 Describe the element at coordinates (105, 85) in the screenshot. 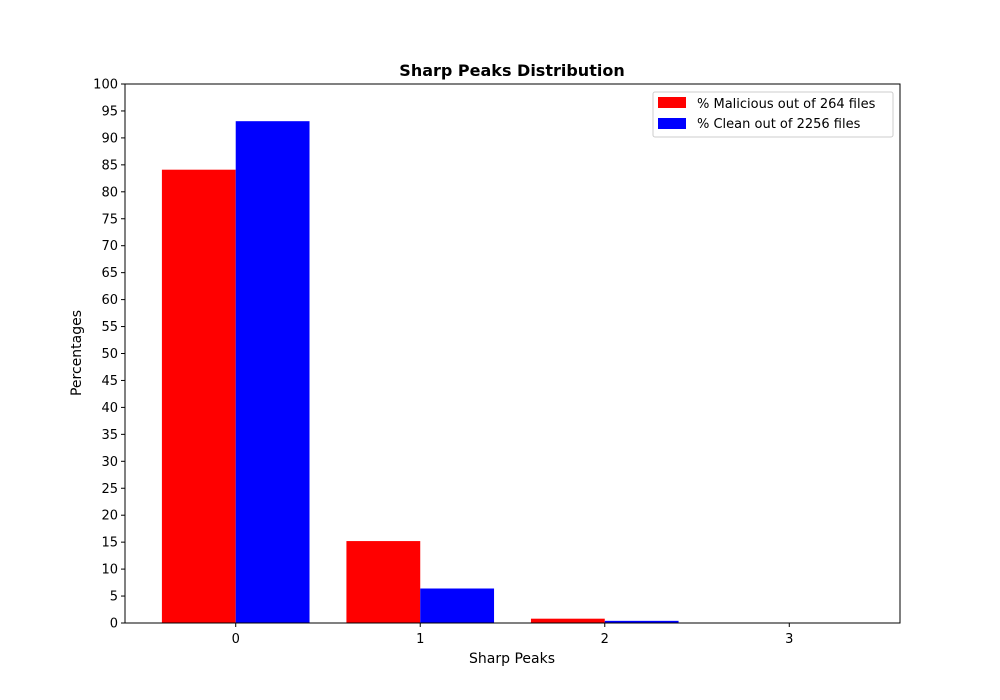

I see `y-tick-label: 100` at that location.